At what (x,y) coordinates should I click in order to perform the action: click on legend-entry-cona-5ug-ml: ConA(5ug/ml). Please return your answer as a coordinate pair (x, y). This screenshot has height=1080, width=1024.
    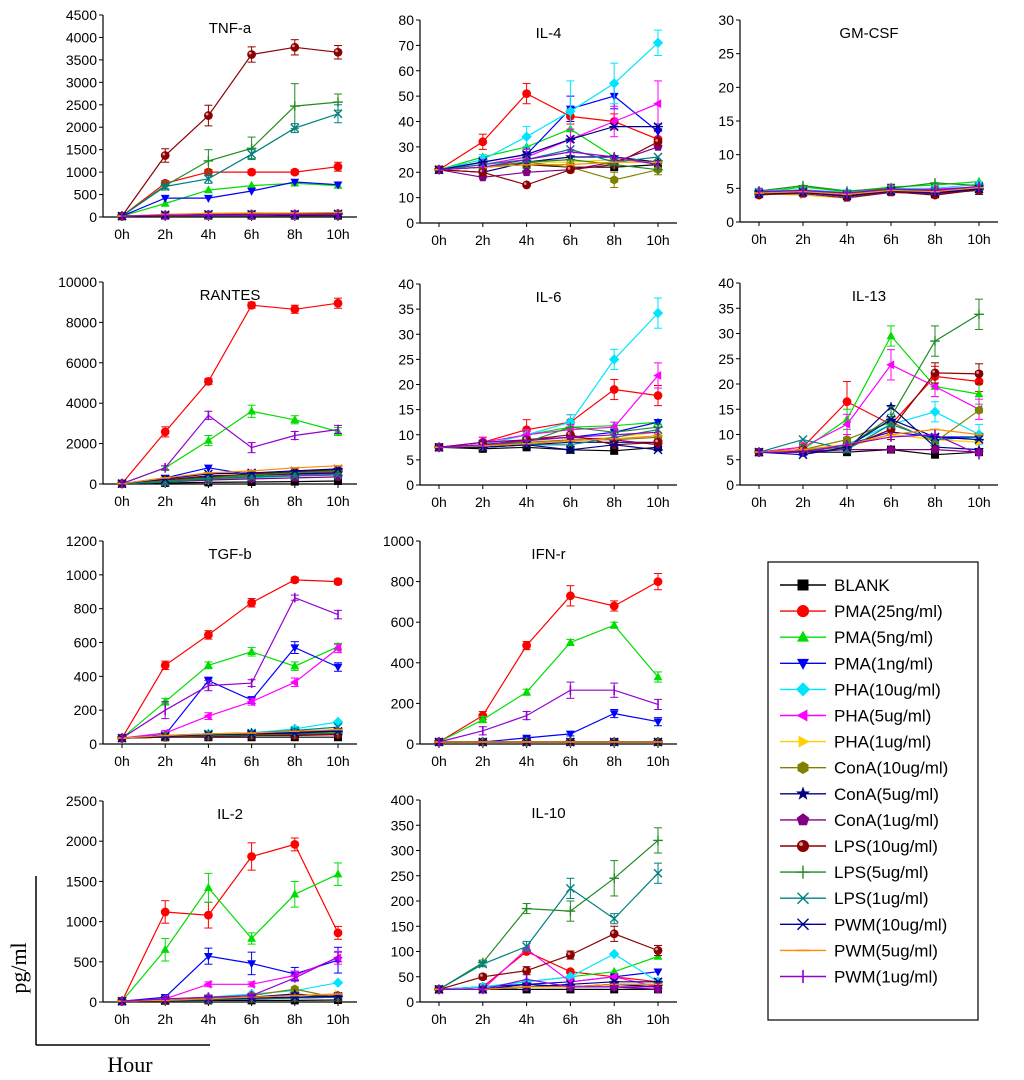
    Looking at the image, I should click on (859, 794).